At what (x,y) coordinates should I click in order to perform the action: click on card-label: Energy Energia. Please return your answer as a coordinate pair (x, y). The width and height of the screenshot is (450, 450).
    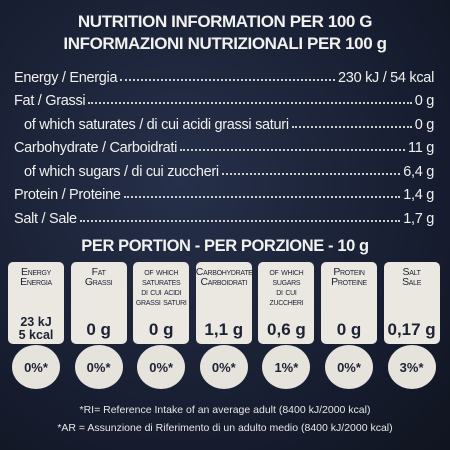
    Looking at the image, I should click on (36, 275).